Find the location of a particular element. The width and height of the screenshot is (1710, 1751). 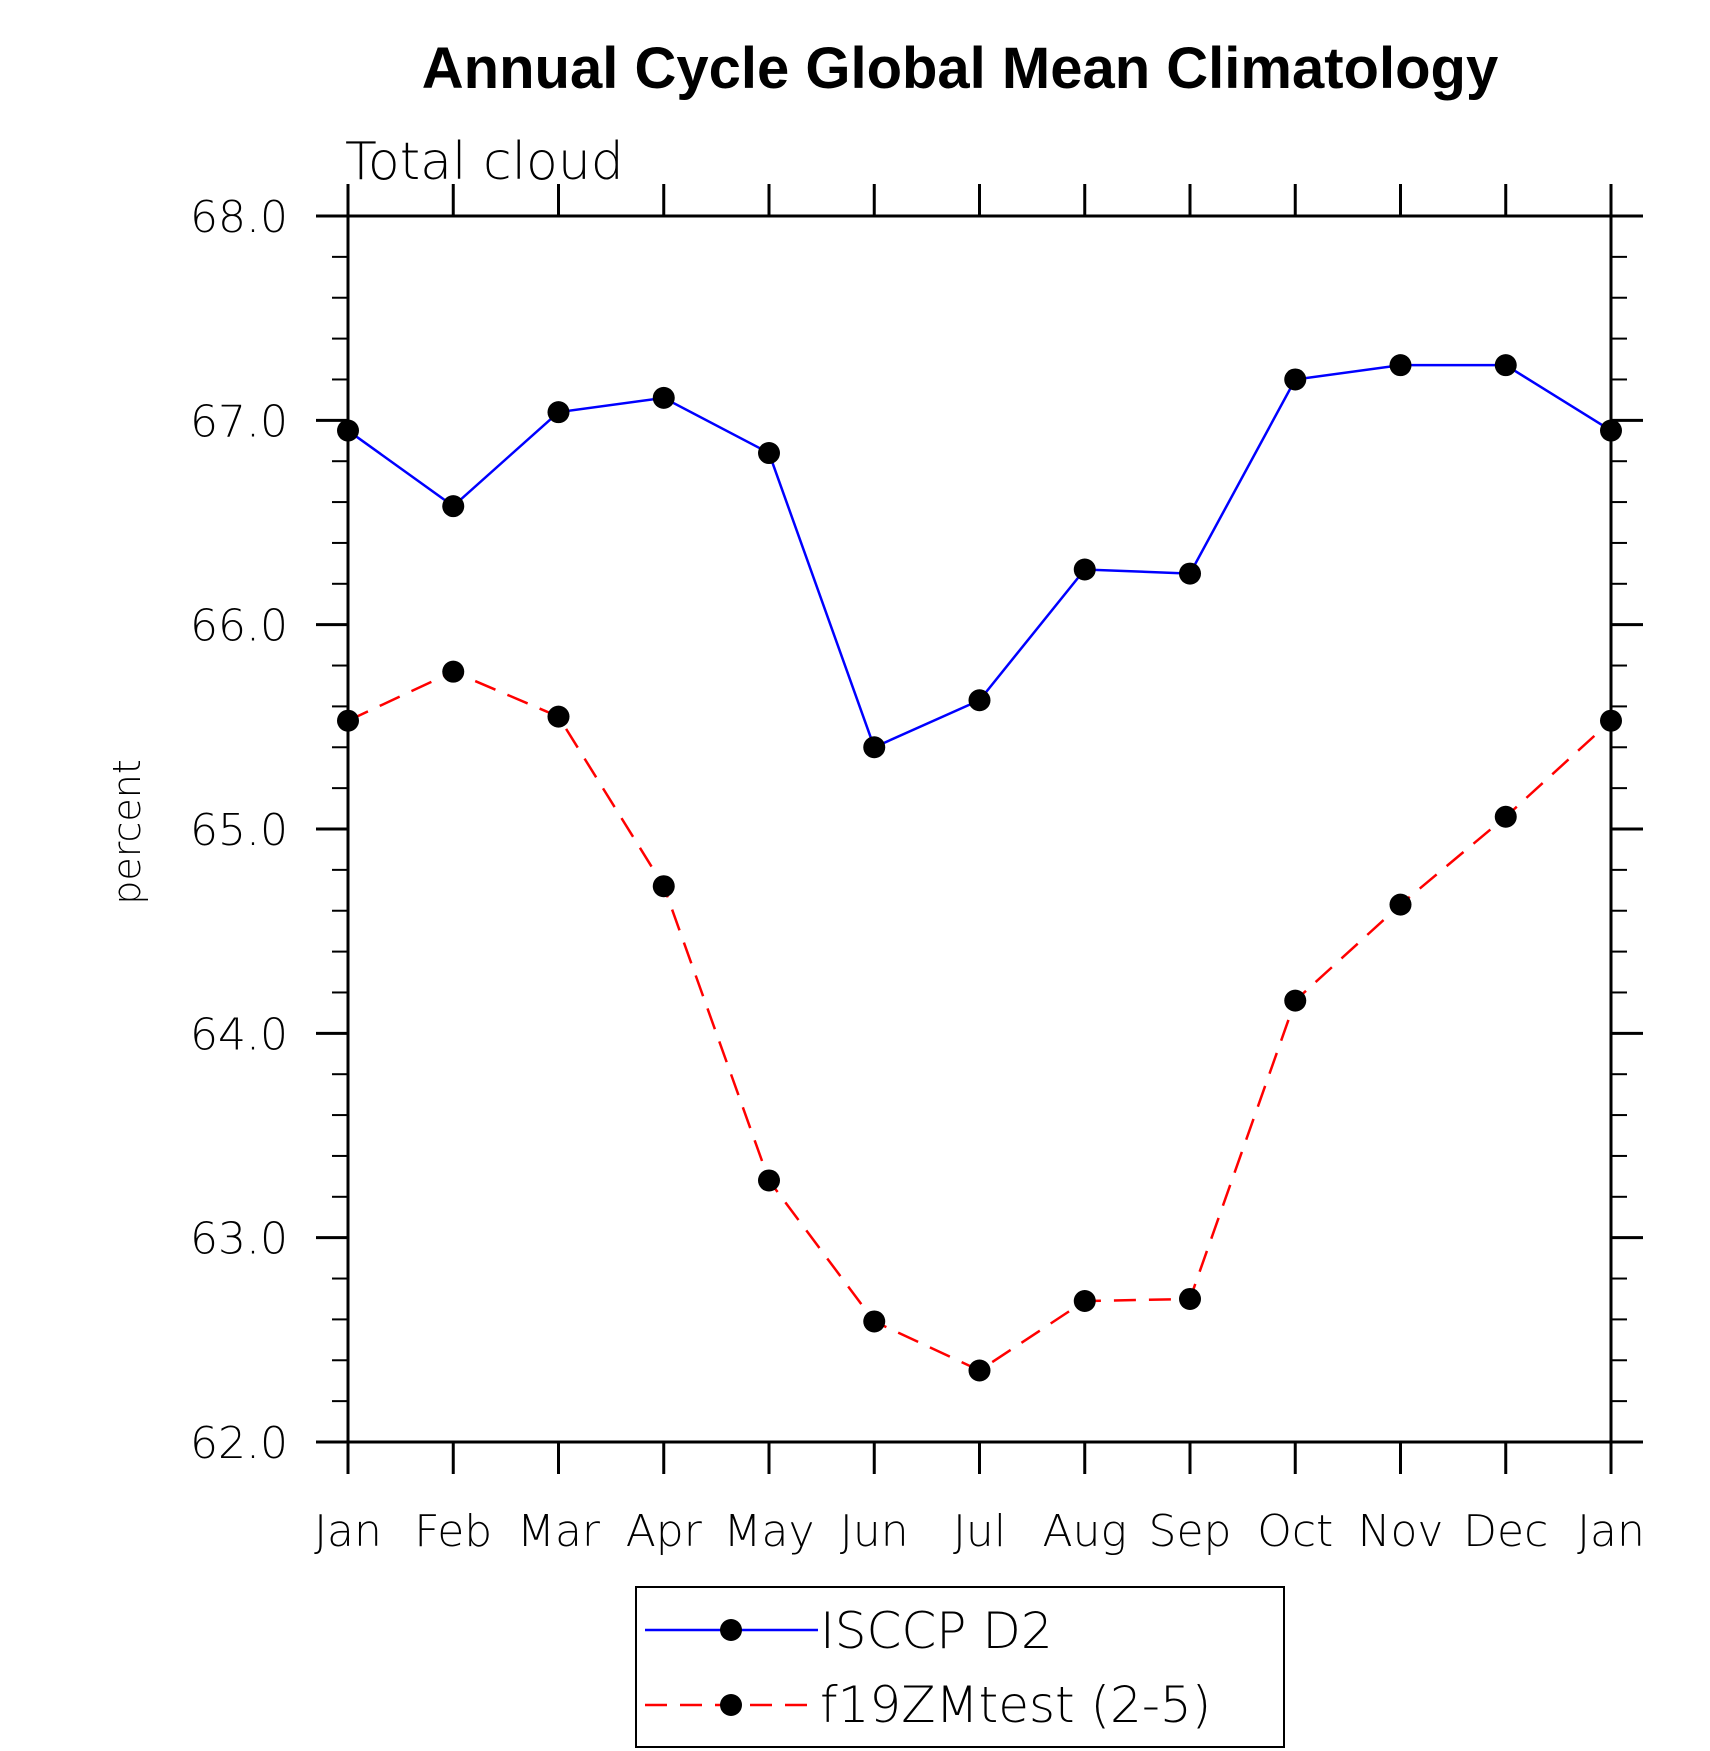

x-tick-labels: Jan Feb Mar Apr May Jun Jul Aug Sep Oct Nov Dec Jan is located at coordinates (979, 1531).